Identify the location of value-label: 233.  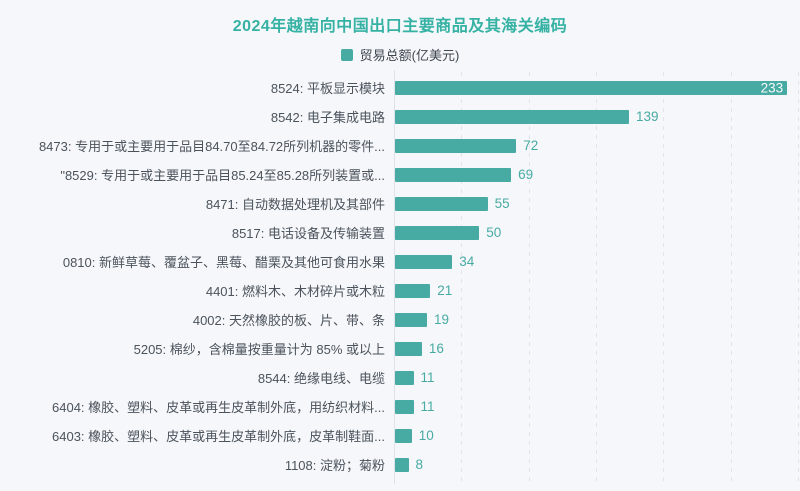
(772, 87).